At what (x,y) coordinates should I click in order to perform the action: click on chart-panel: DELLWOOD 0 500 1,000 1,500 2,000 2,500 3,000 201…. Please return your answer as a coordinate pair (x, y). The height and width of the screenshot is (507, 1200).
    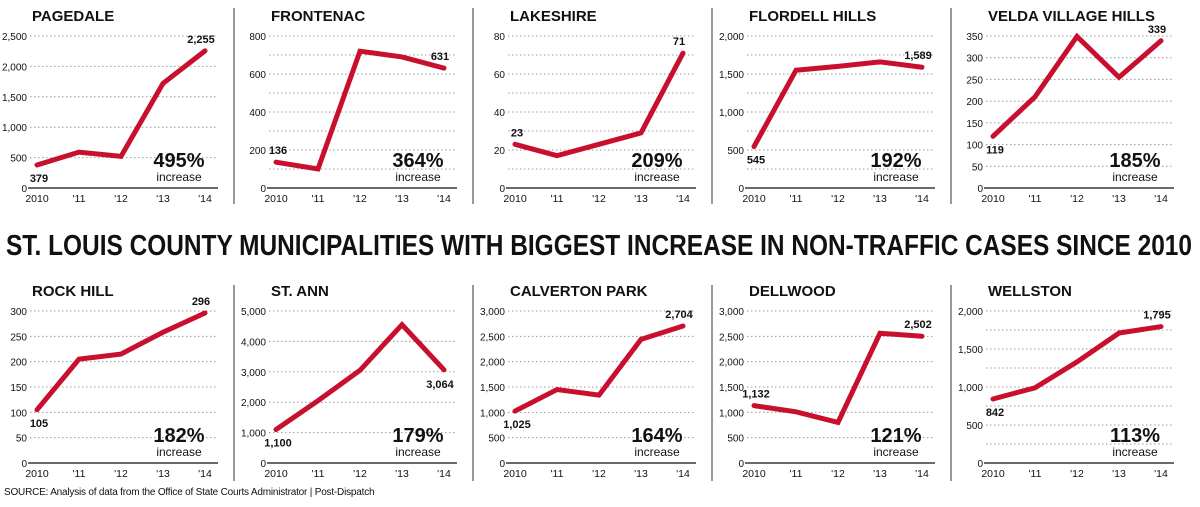
    Looking at the image, I should click on (836, 391).